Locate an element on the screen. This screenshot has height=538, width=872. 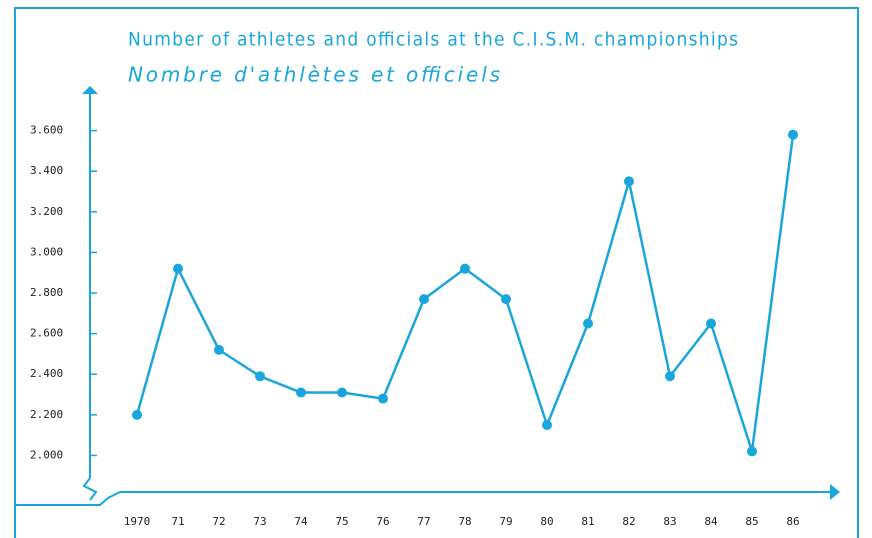
x-tick-label: 83 is located at coordinates (669, 521).